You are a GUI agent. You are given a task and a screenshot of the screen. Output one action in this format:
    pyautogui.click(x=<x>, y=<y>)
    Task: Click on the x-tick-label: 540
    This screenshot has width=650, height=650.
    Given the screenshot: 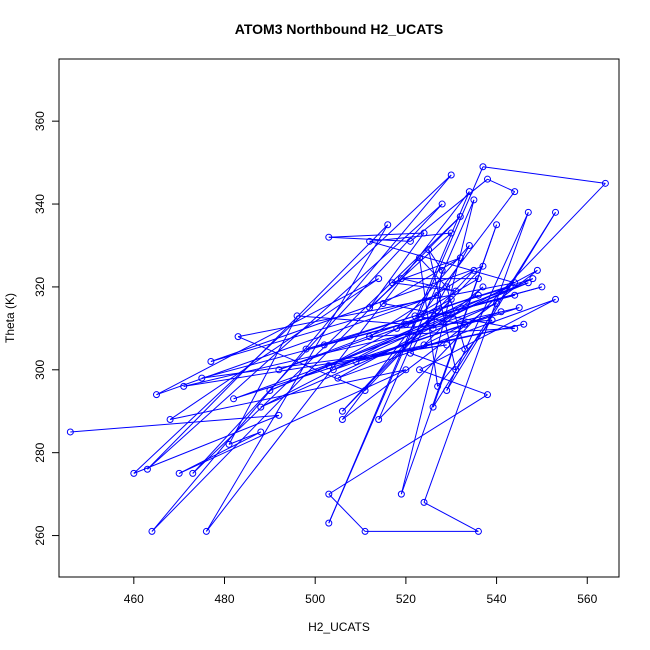 What is the action you would take?
    pyautogui.click(x=497, y=599)
    